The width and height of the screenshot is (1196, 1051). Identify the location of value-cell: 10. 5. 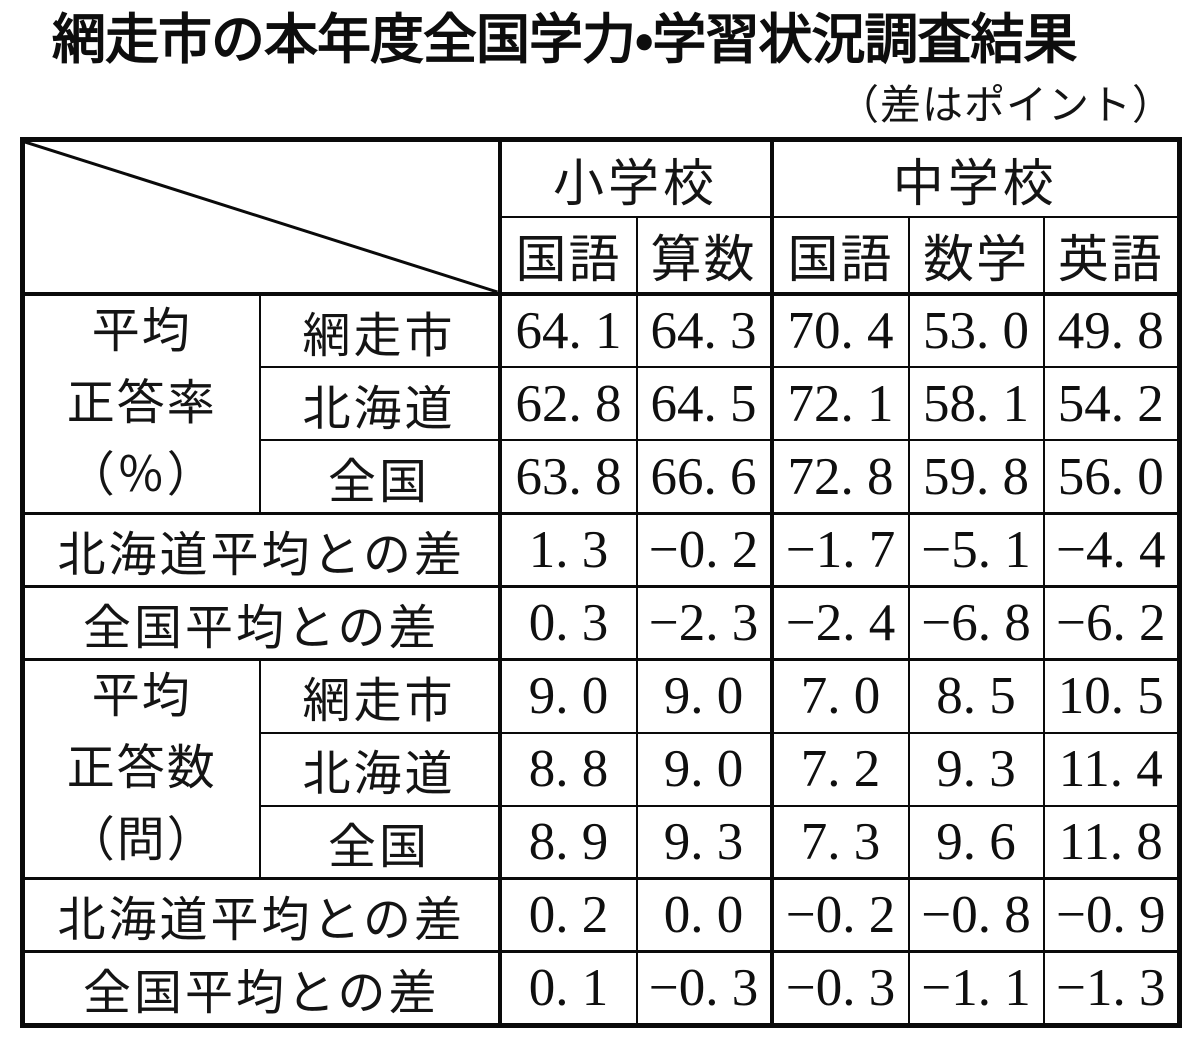
(1111, 696).